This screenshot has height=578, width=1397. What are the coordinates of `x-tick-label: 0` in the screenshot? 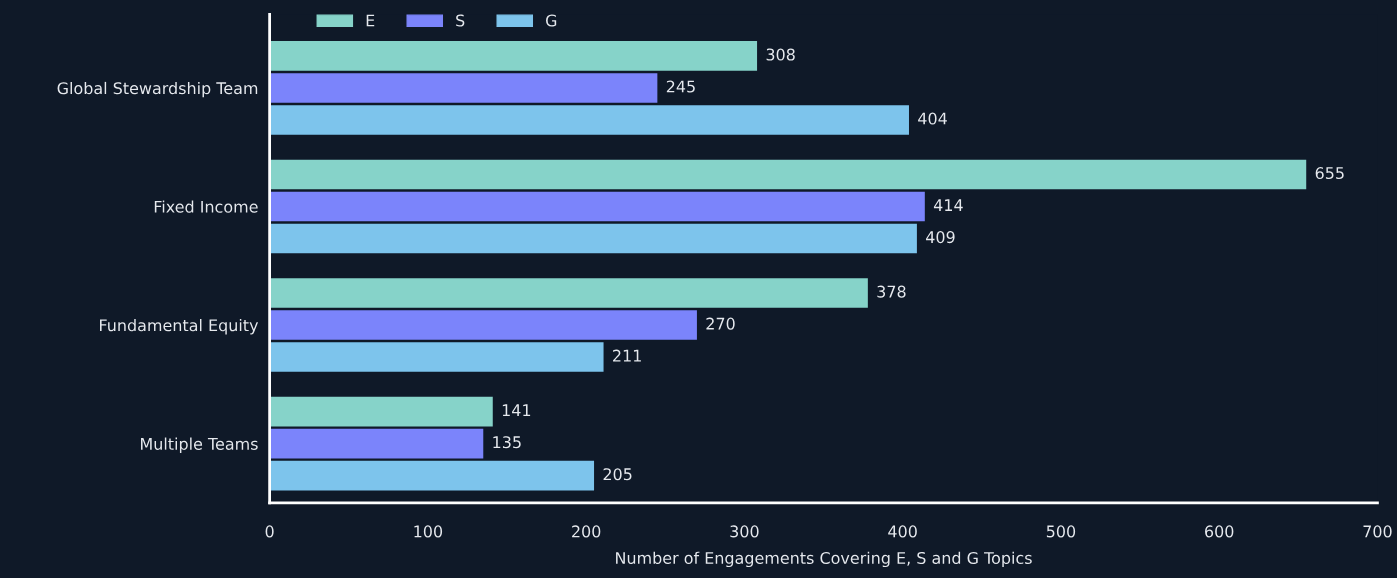 It's located at (269, 531).